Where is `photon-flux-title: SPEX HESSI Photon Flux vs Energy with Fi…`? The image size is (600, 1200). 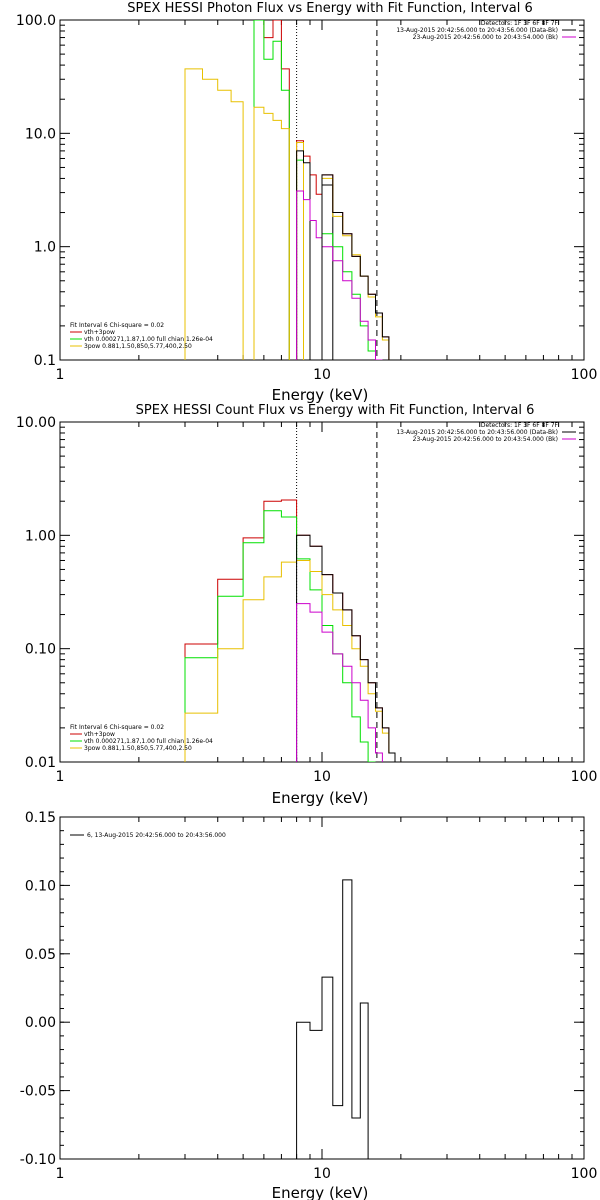 photon-flux-title: SPEX HESSI Photon Flux vs Energy with Fi… is located at coordinates (330, 8).